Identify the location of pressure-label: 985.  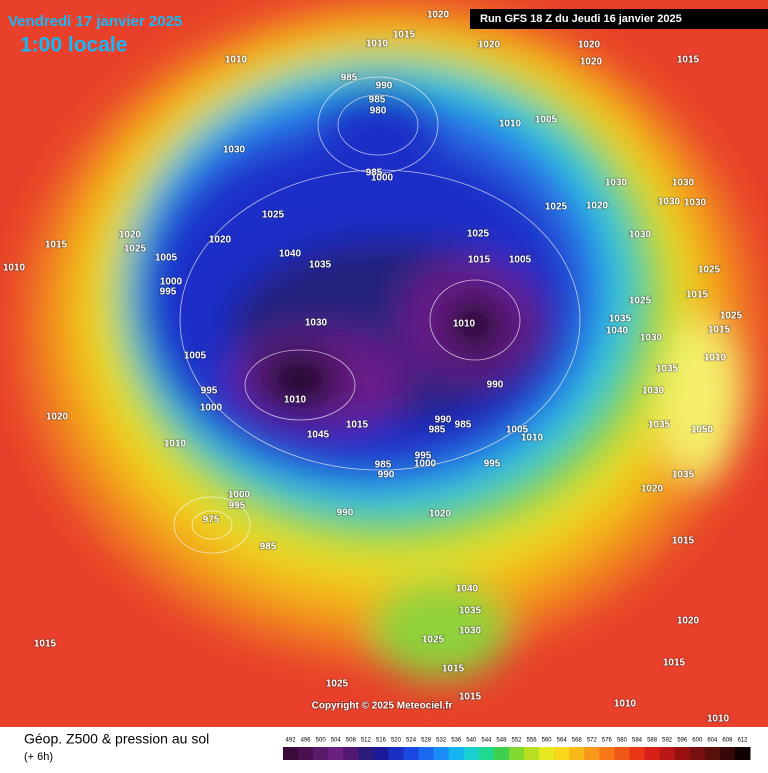
(437, 430).